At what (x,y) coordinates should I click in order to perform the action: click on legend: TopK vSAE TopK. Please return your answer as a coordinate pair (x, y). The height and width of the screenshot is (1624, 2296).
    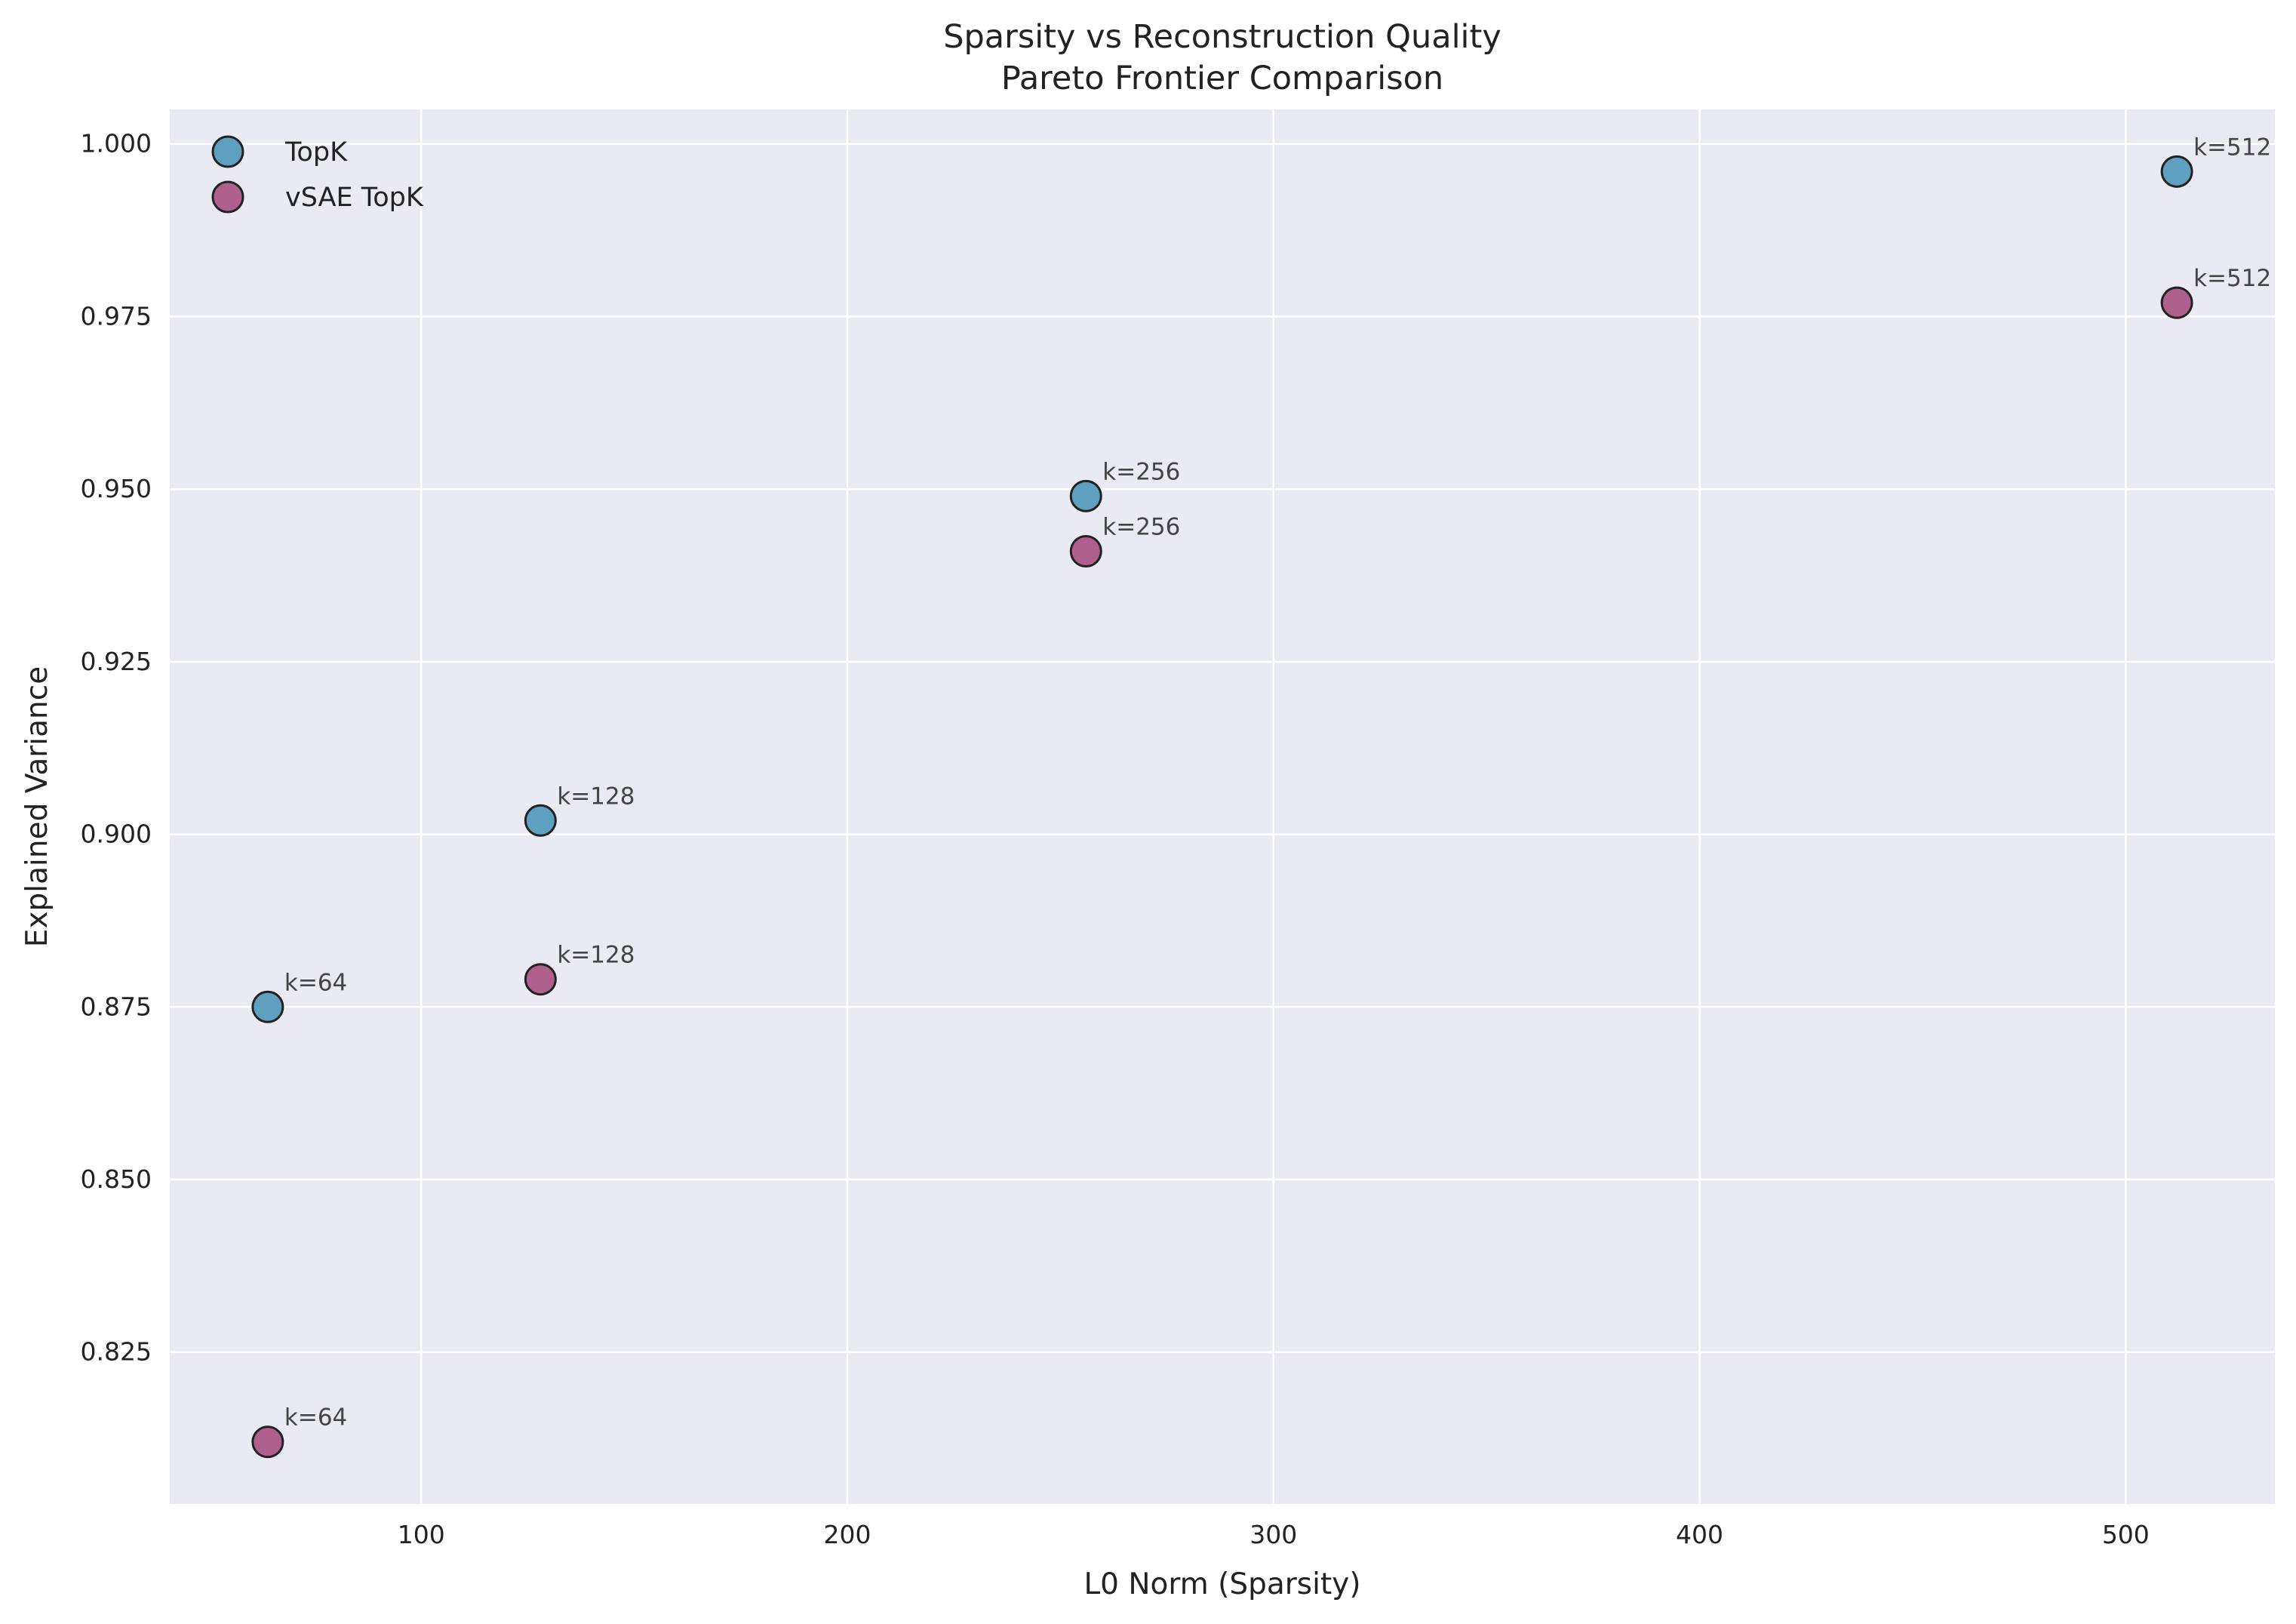
    Looking at the image, I should click on (317, 174).